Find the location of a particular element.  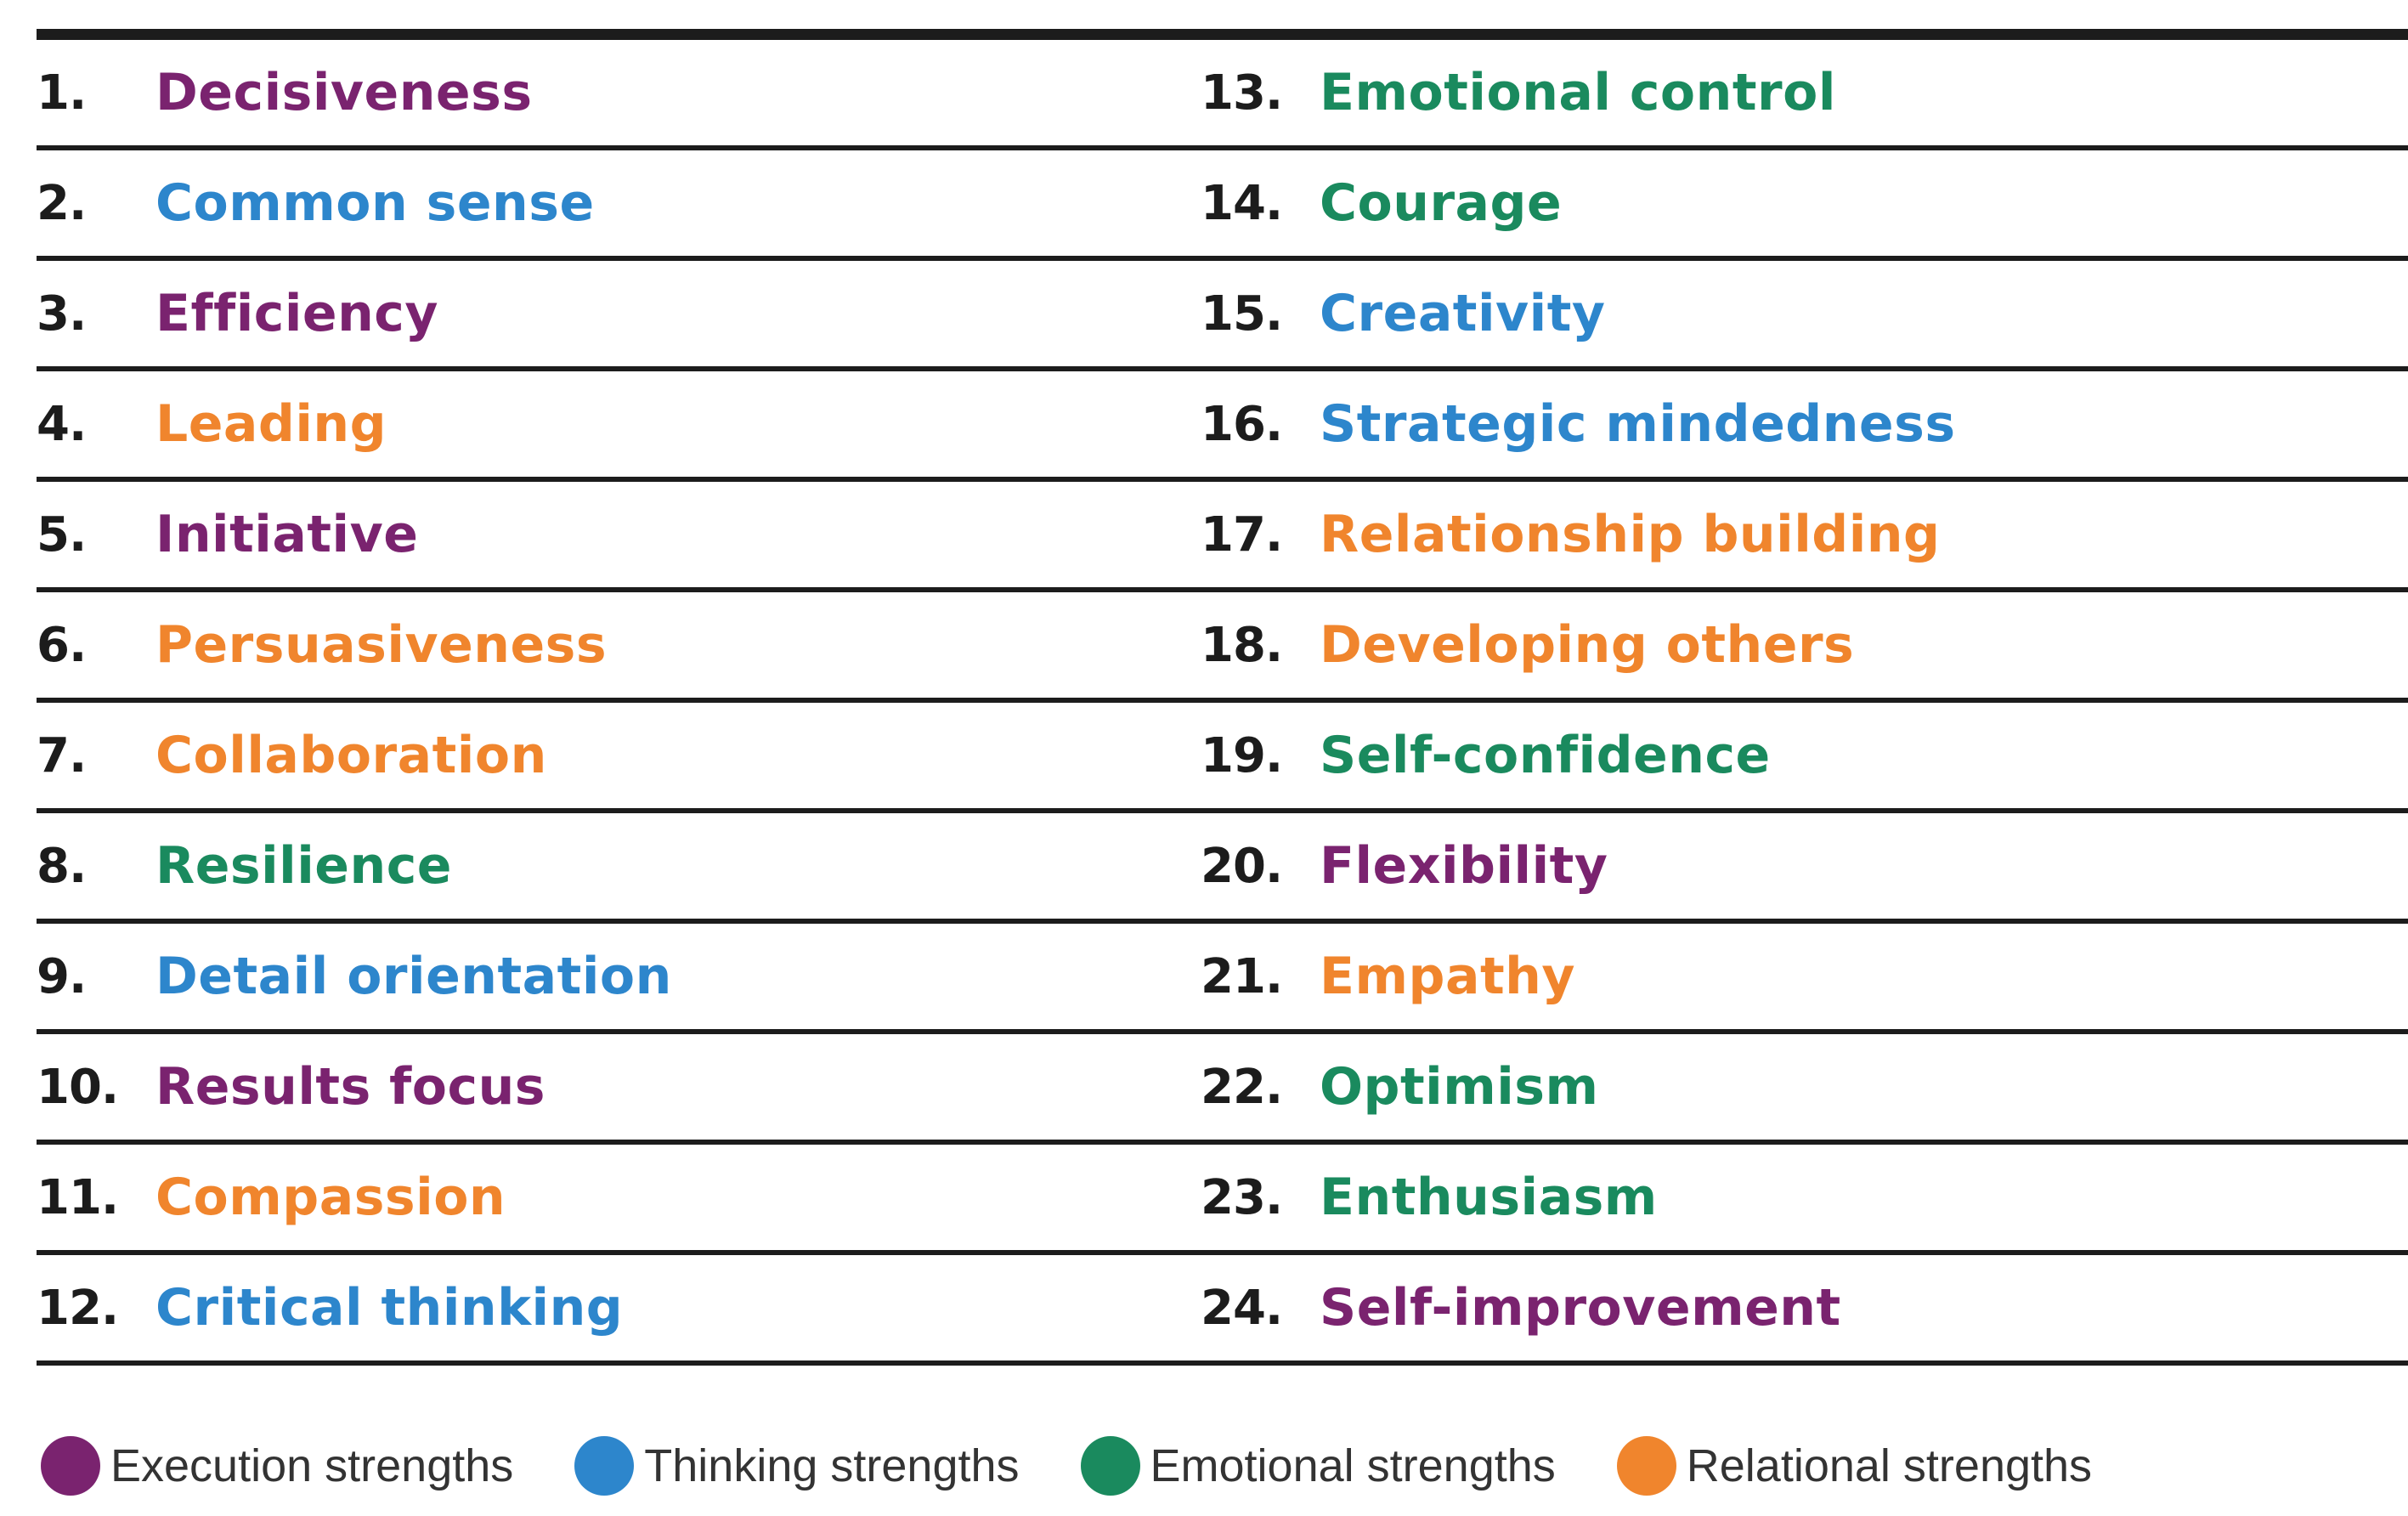

rank-number: 9. is located at coordinates (62, 976).